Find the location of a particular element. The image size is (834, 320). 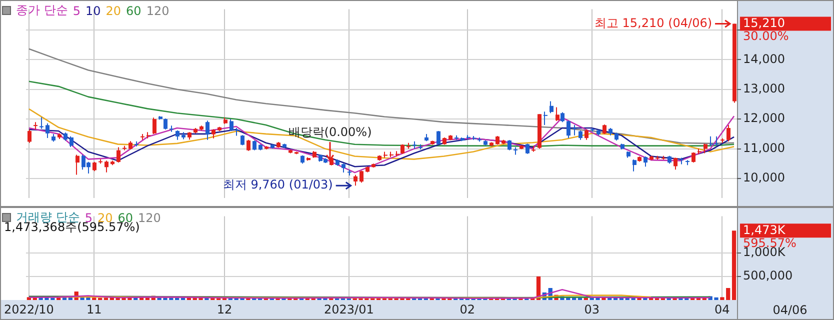

x-tick-label: 02 is located at coordinates (468, 309).